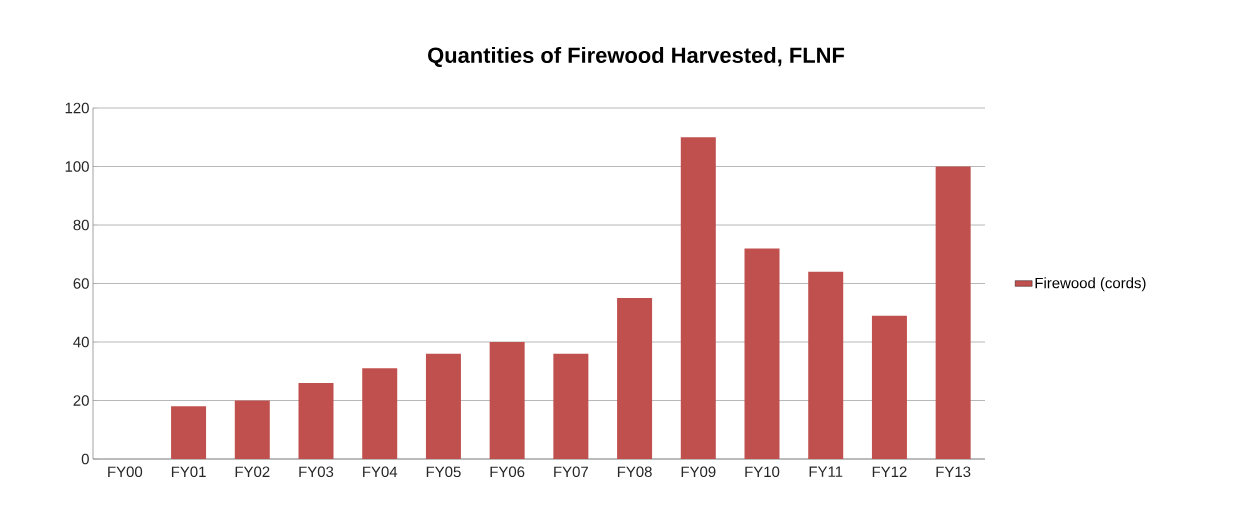  Describe the element at coordinates (125, 472) in the screenshot. I see `x-tick-label: FY00` at that location.